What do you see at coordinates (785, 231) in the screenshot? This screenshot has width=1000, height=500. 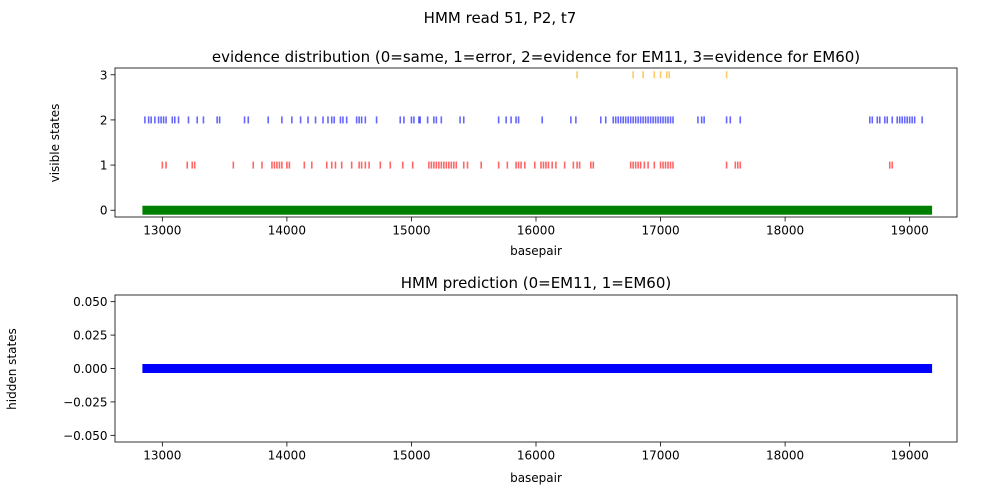 I see `evidence-xtick-label-5: 18000` at bounding box center [785, 231].